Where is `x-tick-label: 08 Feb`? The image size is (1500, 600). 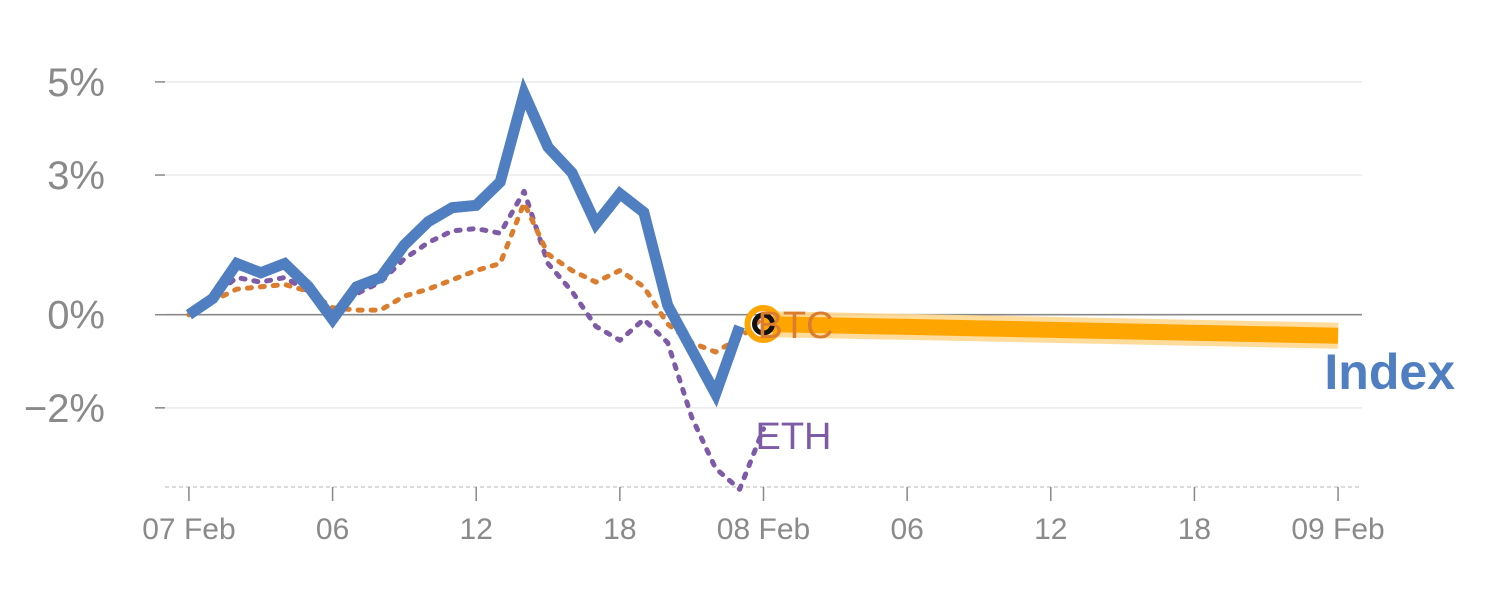
x-tick-label: 08 Feb is located at coordinates (763, 529).